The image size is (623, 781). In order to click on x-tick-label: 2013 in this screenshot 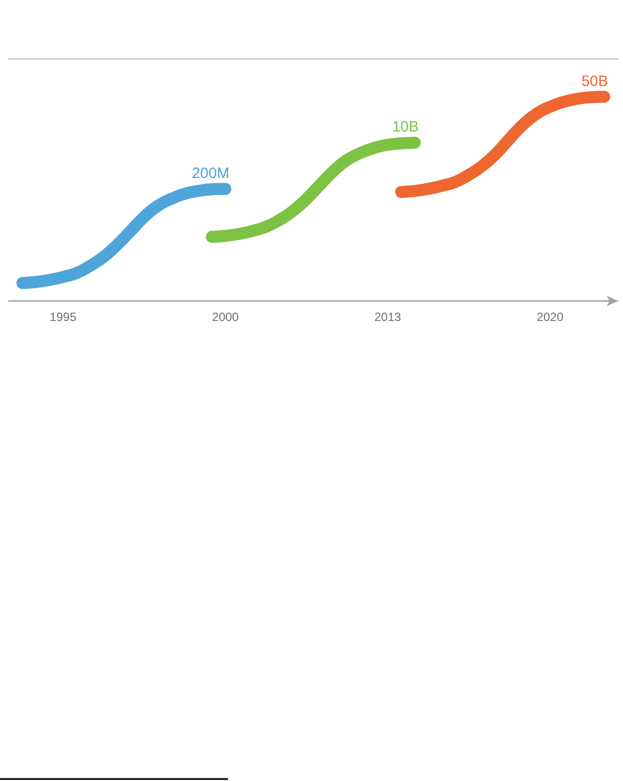, I will do `click(388, 317)`.